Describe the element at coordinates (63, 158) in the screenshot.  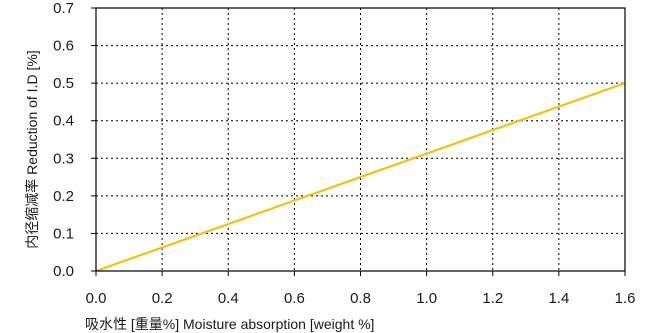
I see `y-tick-label: 0.3` at that location.